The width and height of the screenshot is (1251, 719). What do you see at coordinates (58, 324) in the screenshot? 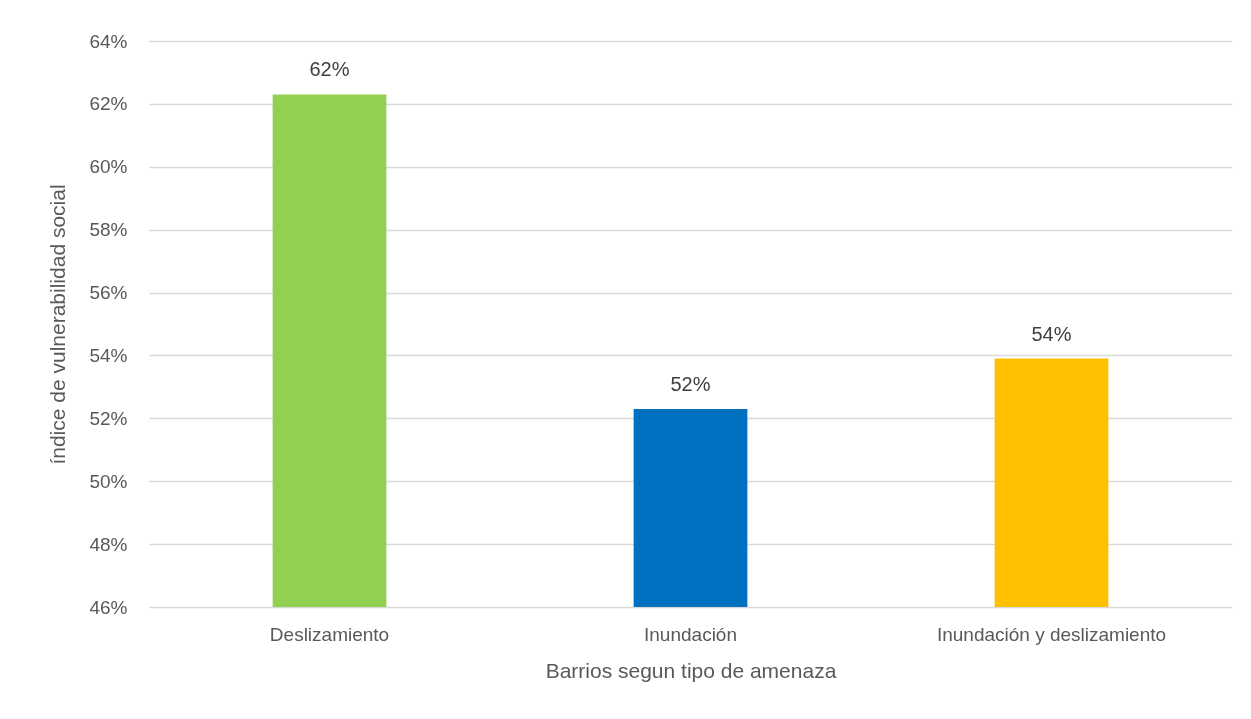
I see `y-axis-title: índice de vulnerabilidad social` at bounding box center [58, 324].